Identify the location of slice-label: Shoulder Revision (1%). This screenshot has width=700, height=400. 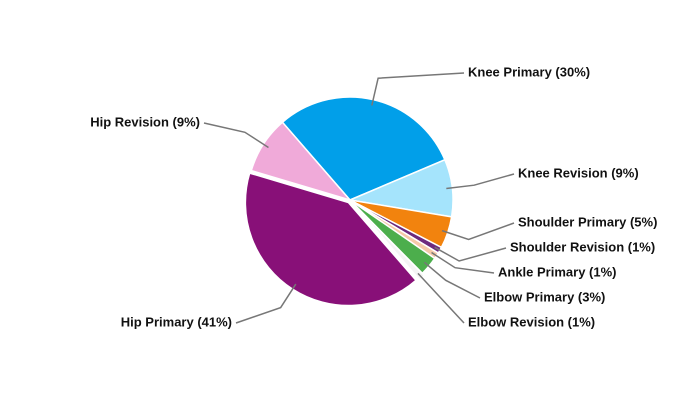
(582, 246).